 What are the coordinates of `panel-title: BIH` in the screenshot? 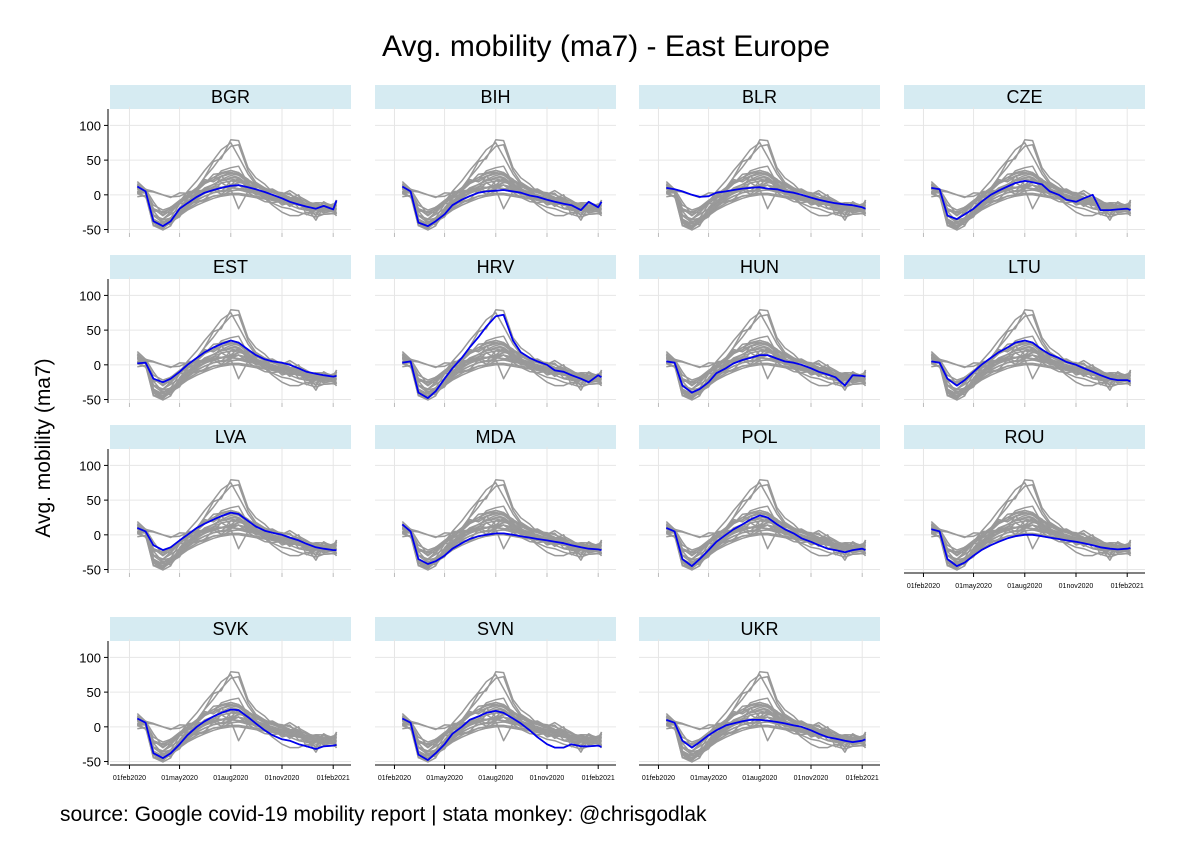 It's located at (495, 97).